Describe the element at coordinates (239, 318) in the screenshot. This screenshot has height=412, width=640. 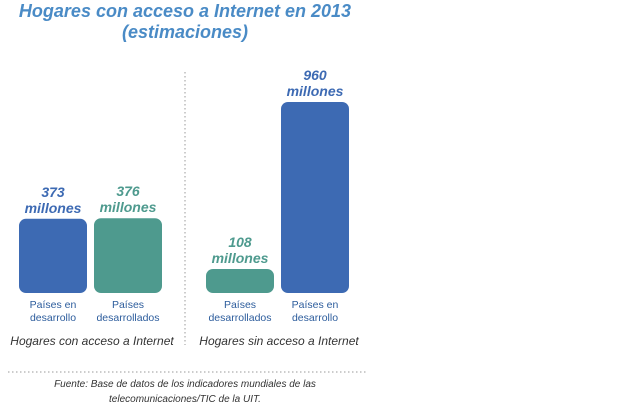
I see `category-label-1-0-1: desarrollados` at that location.